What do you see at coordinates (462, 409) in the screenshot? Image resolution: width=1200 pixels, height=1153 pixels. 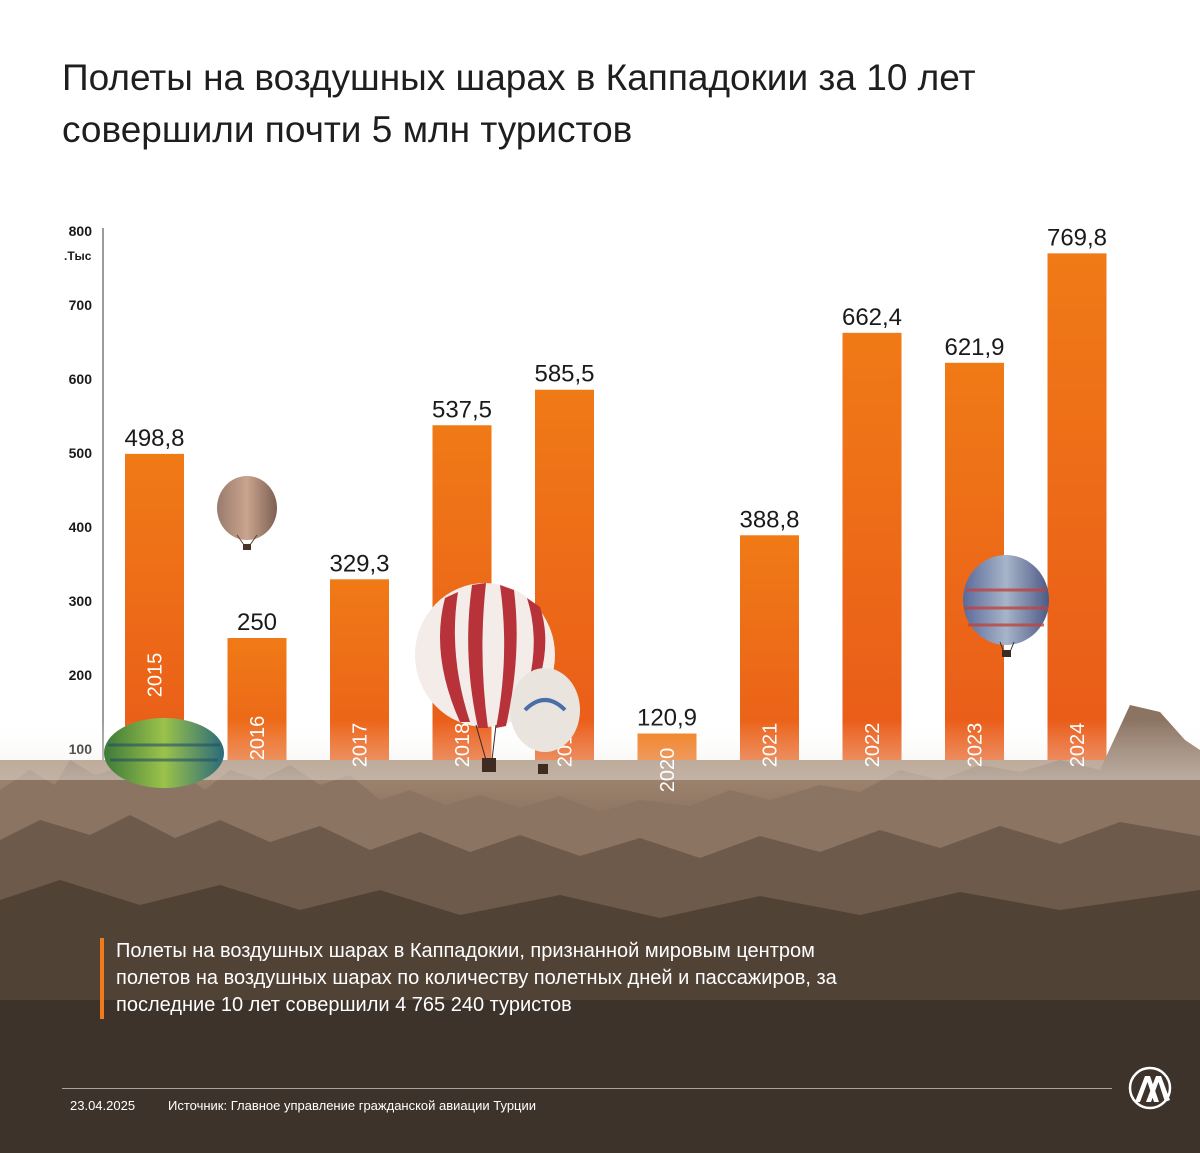 I see `bar-value-label: 537,5` at bounding box center [462, 409].